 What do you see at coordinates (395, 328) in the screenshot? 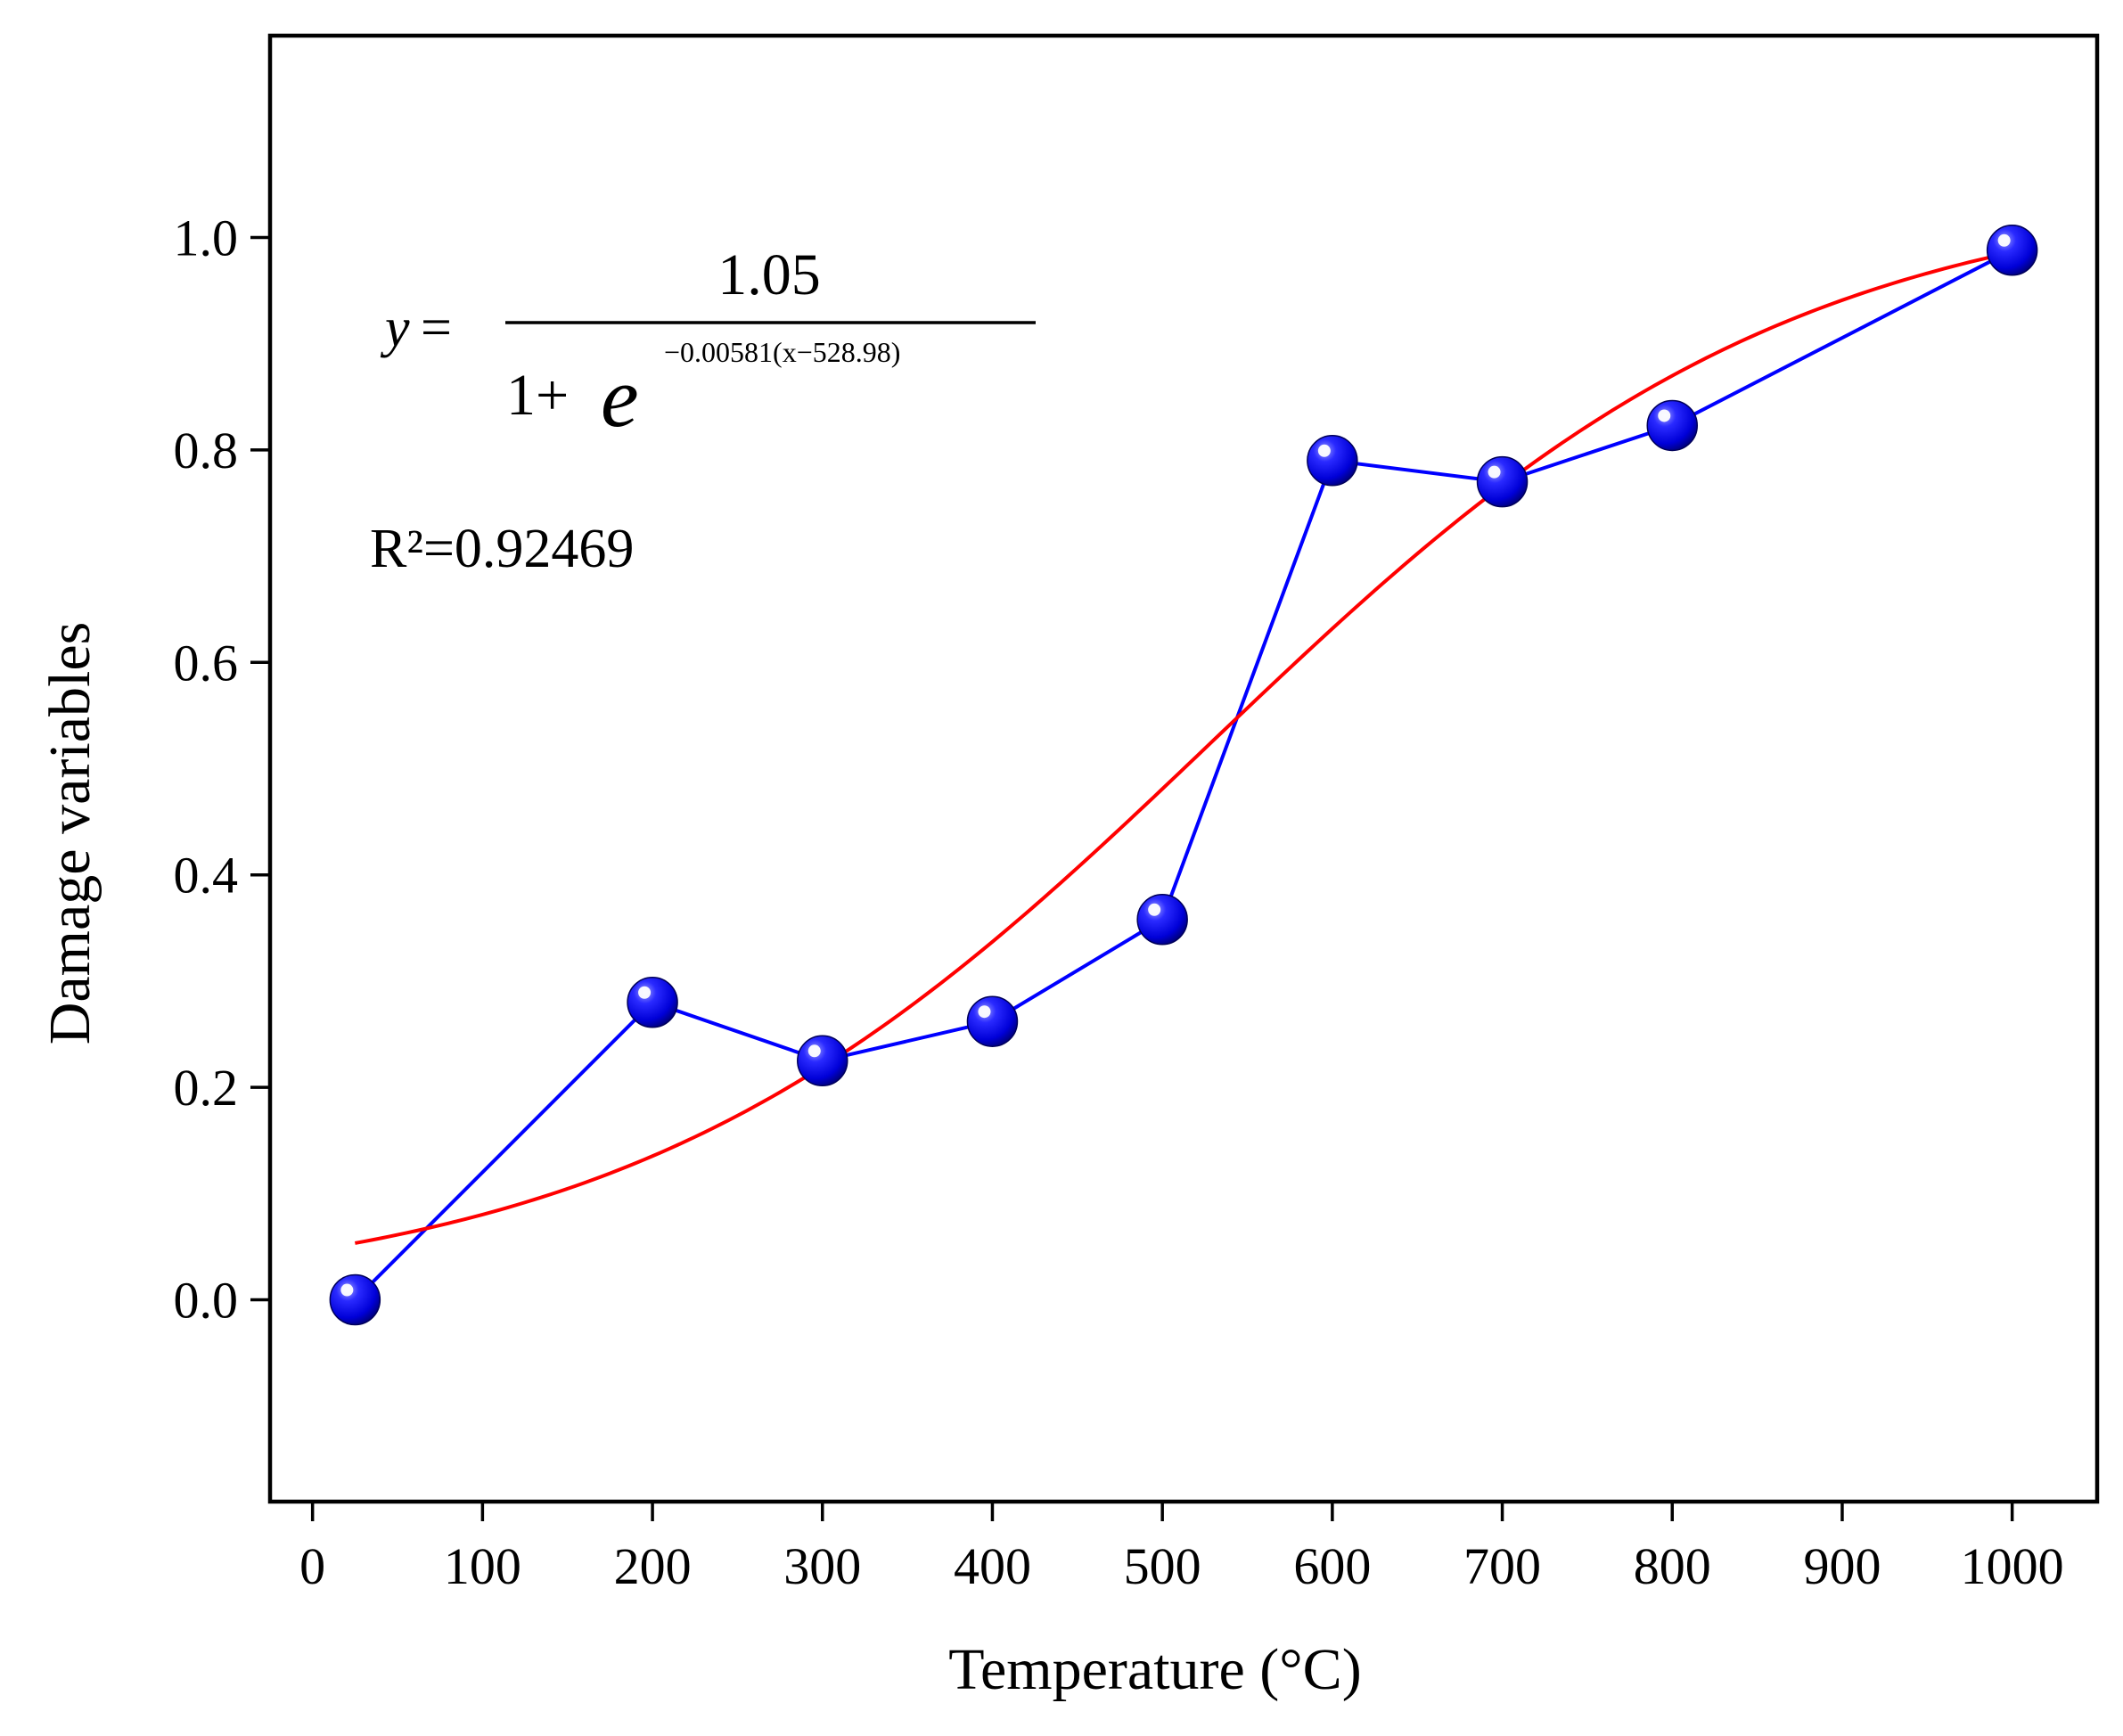
I see `equation-lhs: y` at bounding box center [395, 328].